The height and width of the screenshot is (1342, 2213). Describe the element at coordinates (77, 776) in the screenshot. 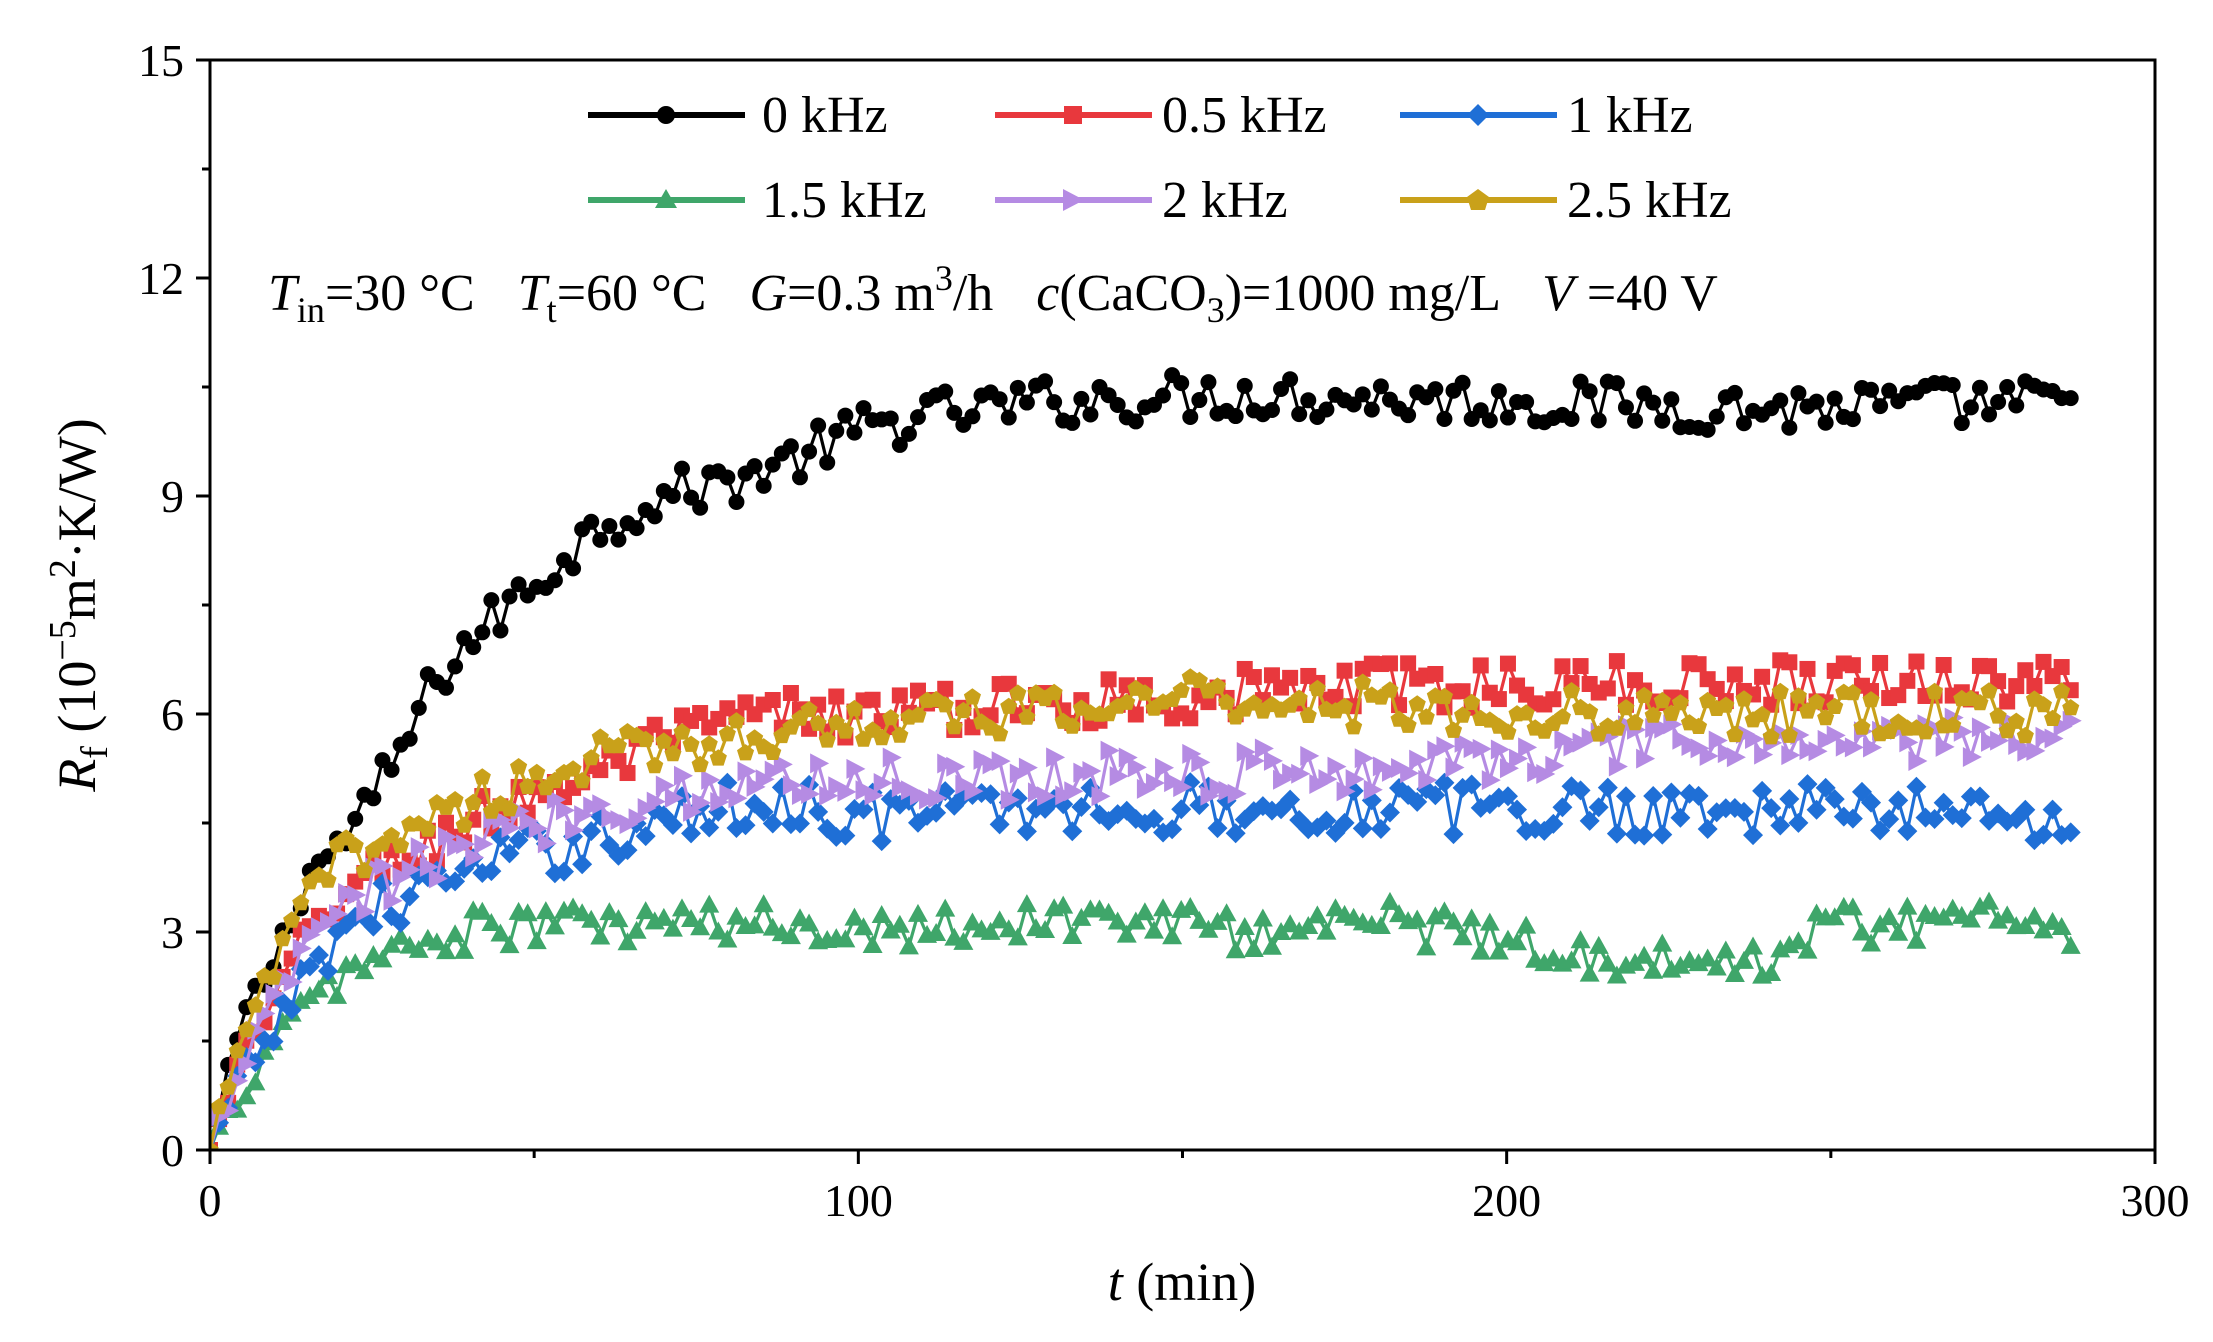

I see `y-axis-symbol: R` at that location.